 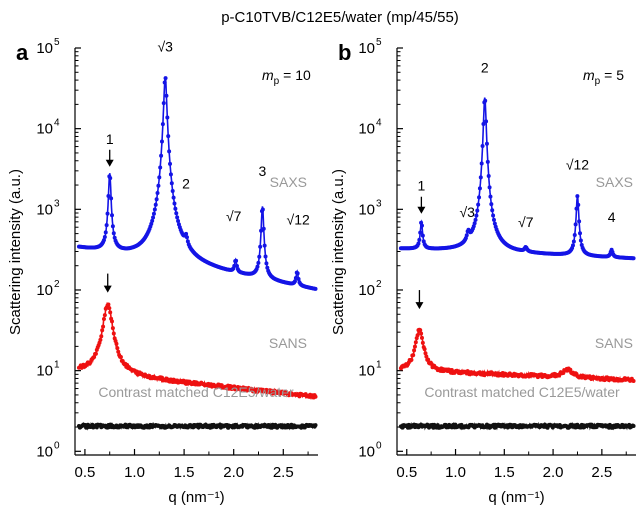 I want to click on peak-label: 1, so click(x=110, y=139).